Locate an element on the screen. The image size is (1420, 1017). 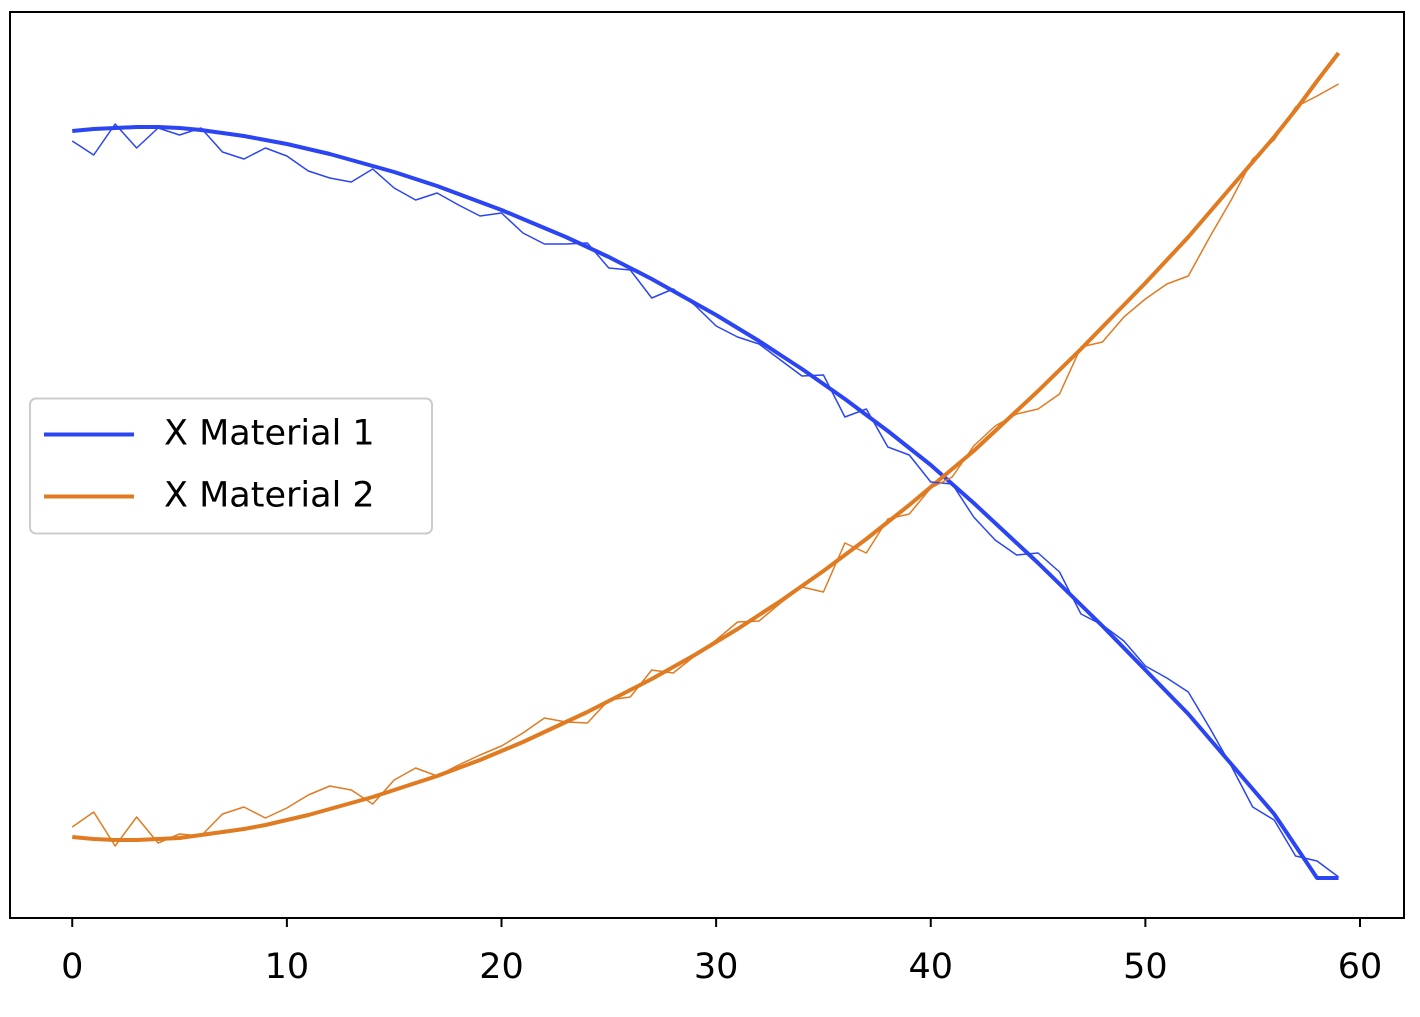
legend-label: X Material 1 is located at coordinates (269, 434).